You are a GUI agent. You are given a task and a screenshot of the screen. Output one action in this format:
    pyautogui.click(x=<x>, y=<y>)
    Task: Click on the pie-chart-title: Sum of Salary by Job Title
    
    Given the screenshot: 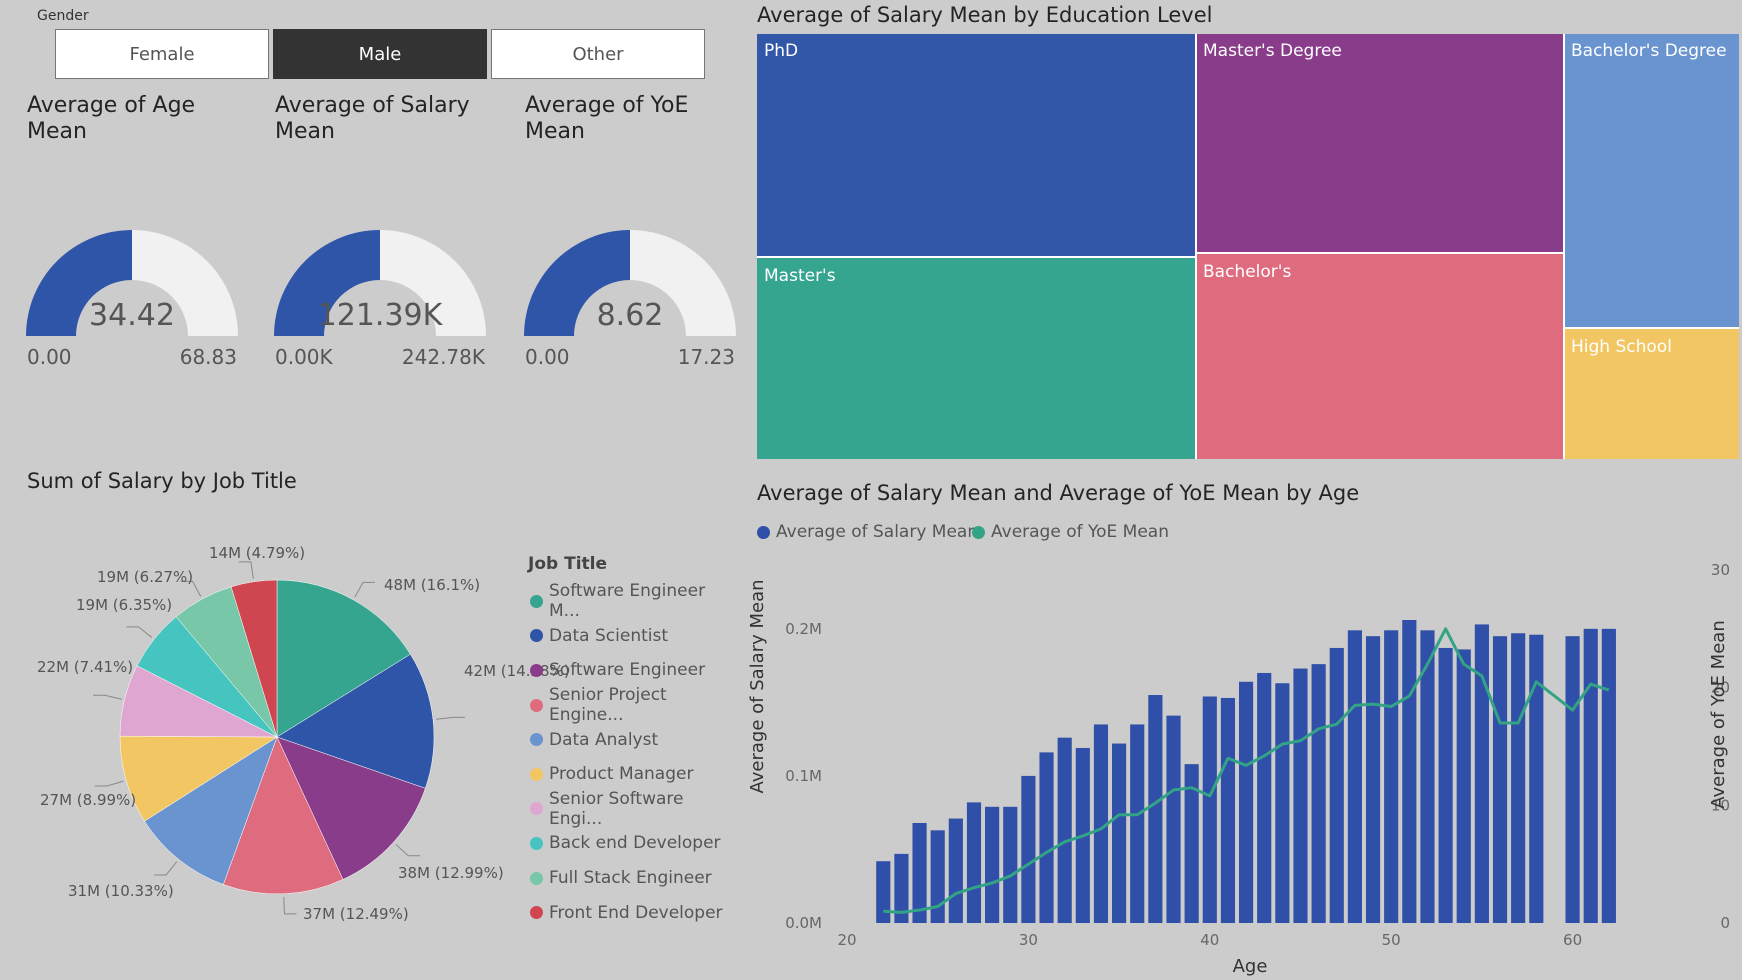 What is the action you would take?
    pyautogui.click(x=162, y=481)
    